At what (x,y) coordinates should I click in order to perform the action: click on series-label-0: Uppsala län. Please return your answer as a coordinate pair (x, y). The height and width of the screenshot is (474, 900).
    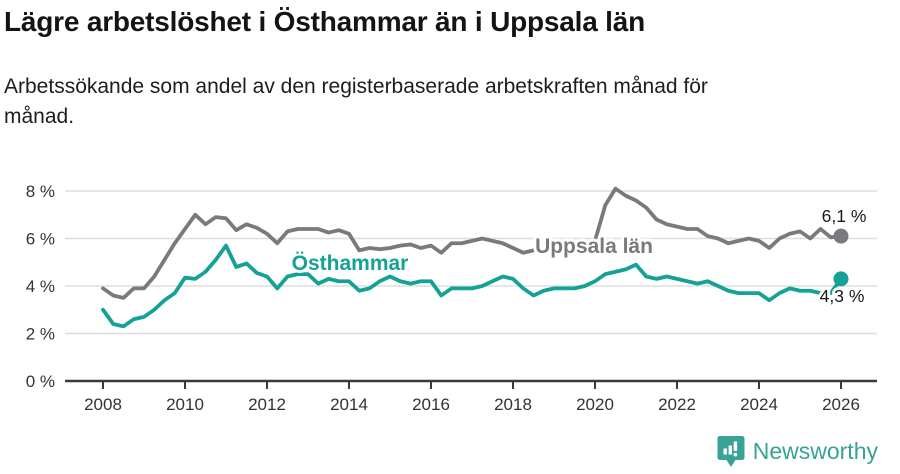
    Looking at the image, I should click on (594, 246).